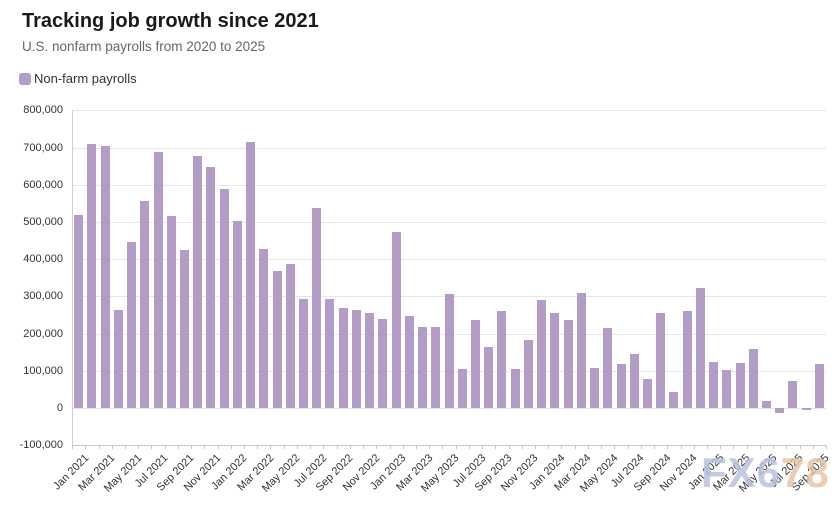 The height and width of the screenshot is (508, 837). I want to click on bar-aug-2024, so click(647, 393).